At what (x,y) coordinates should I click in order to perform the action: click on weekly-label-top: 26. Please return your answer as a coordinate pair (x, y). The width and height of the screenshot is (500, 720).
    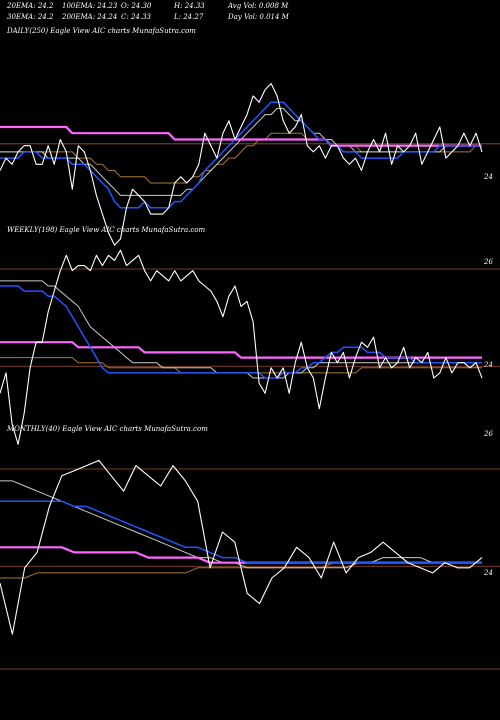
    Looking at the image, I should click on (488, 434).